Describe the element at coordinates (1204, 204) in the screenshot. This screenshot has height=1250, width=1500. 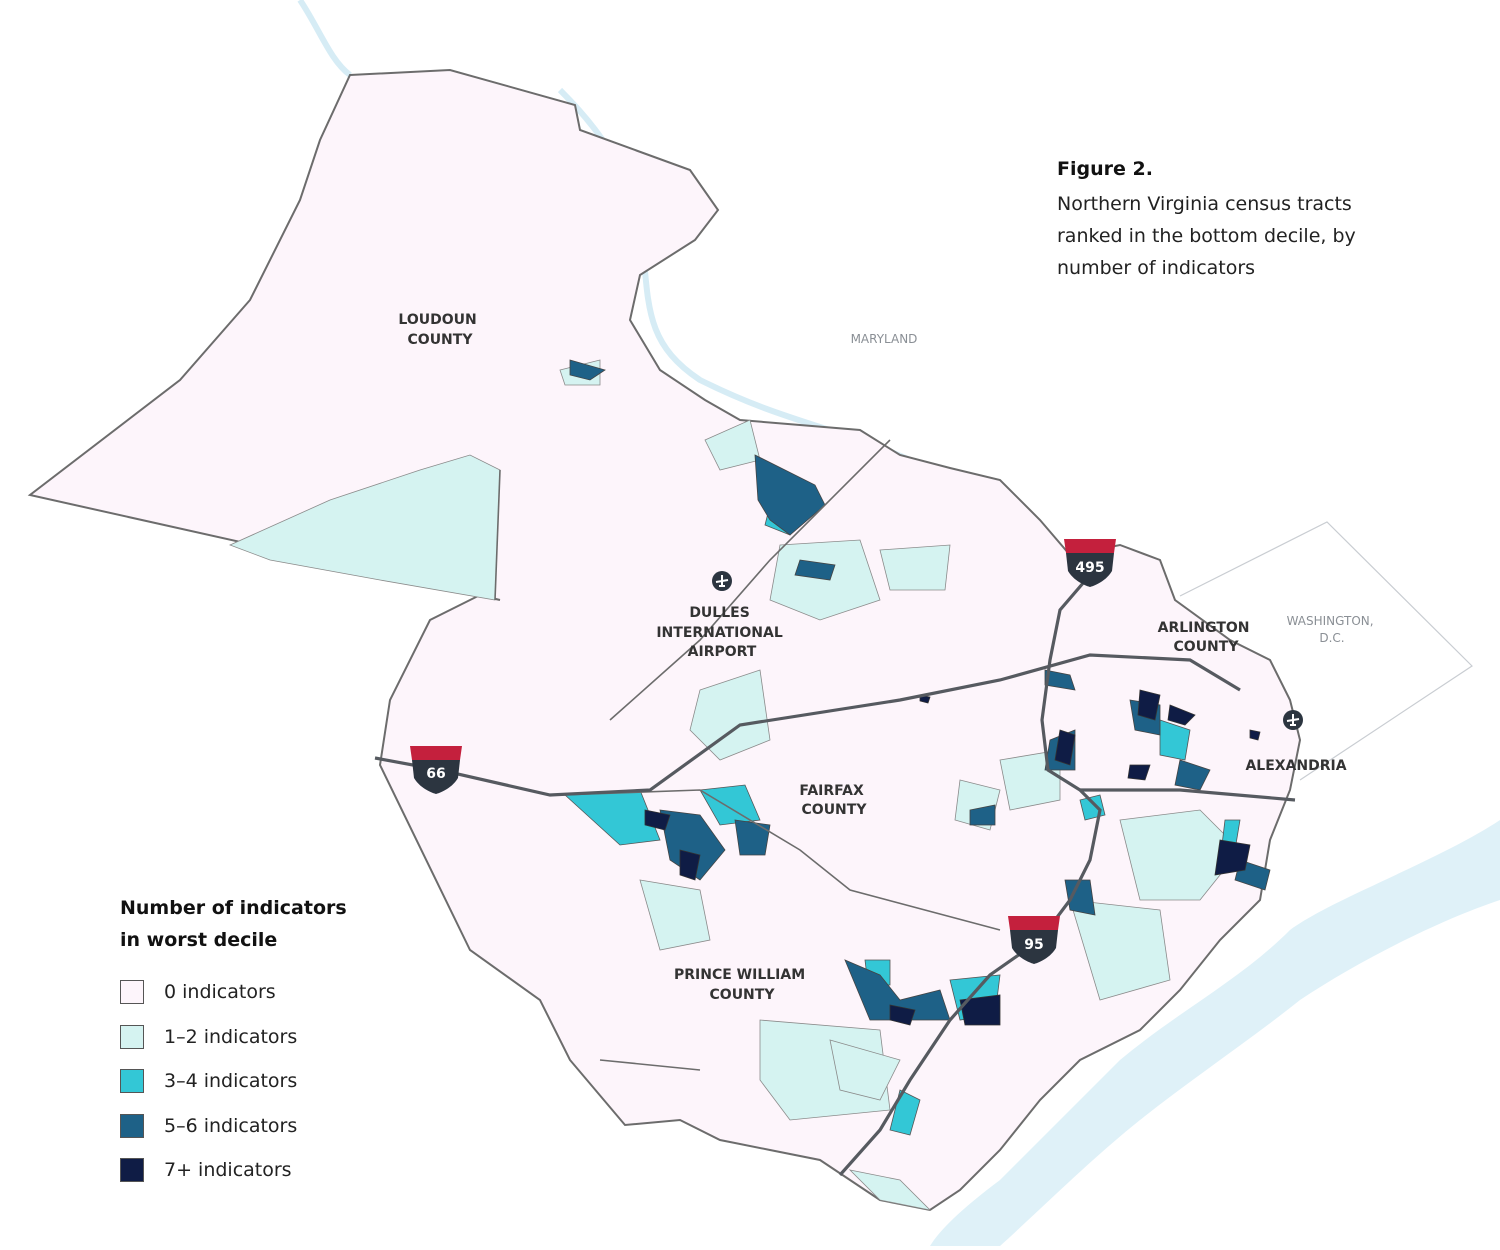
I see `figure-subtitle-line: Northern Virginia census tracts` at that location.